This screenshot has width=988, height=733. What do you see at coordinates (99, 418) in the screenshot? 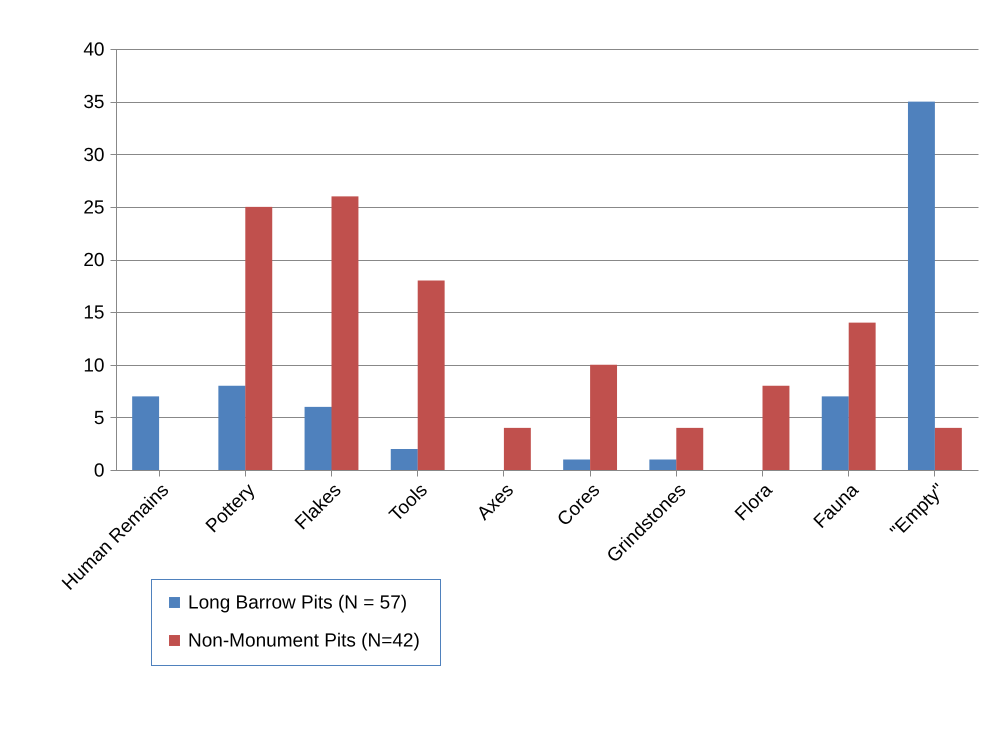
I see `y-tick-label: 5` at bounding box center [99, 418].